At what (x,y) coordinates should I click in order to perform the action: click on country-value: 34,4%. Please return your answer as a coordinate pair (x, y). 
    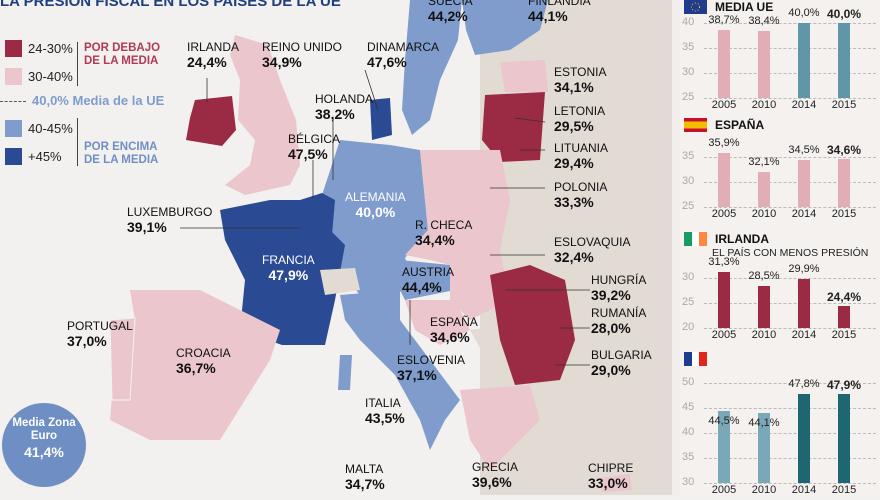
    Looking at the image, I should click on (435, 240).